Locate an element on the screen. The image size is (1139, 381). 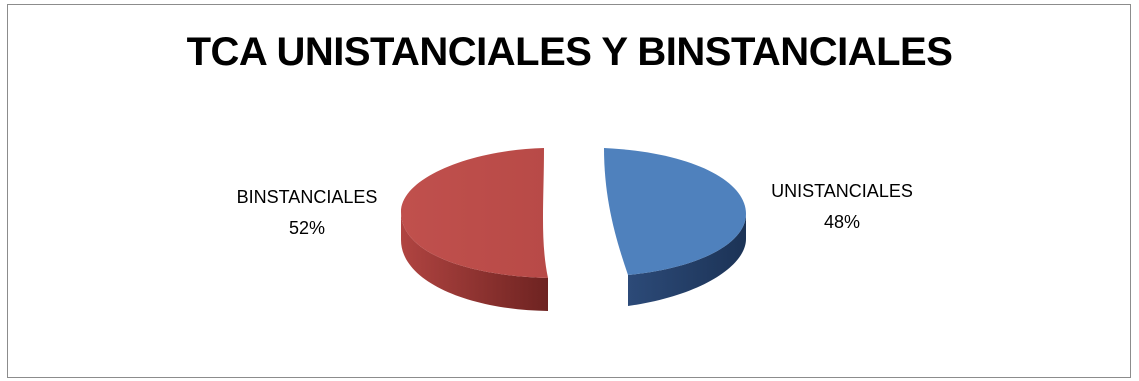
slice-binstanciales-side is located at coordinates (474, 261).